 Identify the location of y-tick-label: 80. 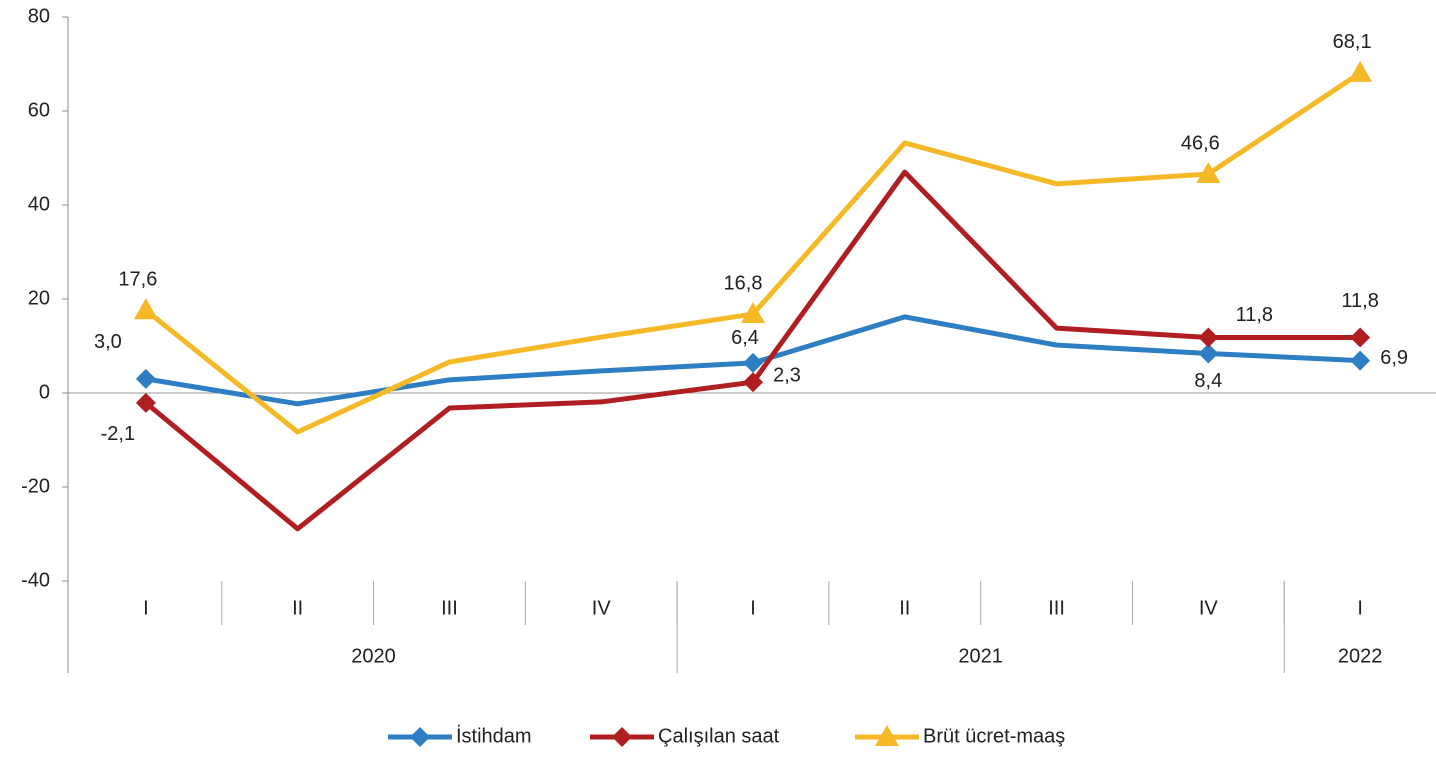
(39, 16).